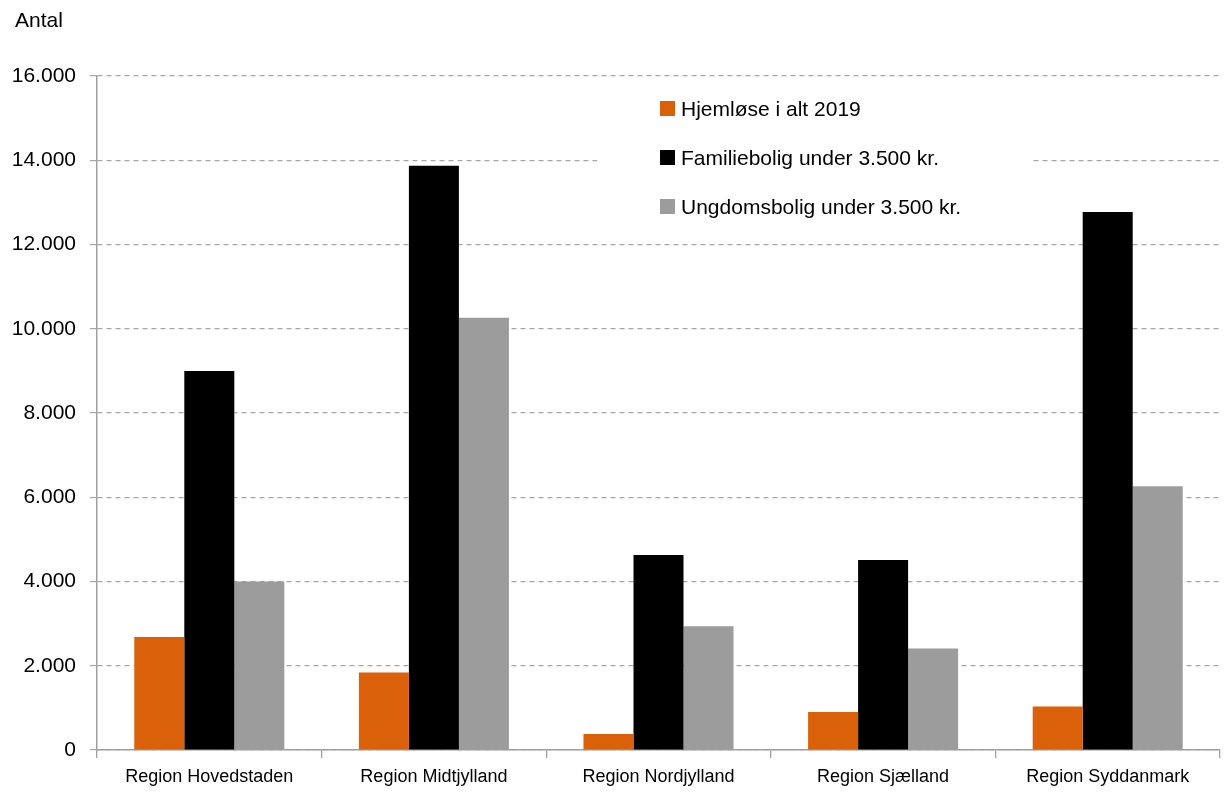 Image resolution: width=1227 pixels, height=793 pixels. Describe the element at coordinates (43, 74) in the screenshot. I see `y-tick-label: 16.000` at that location.